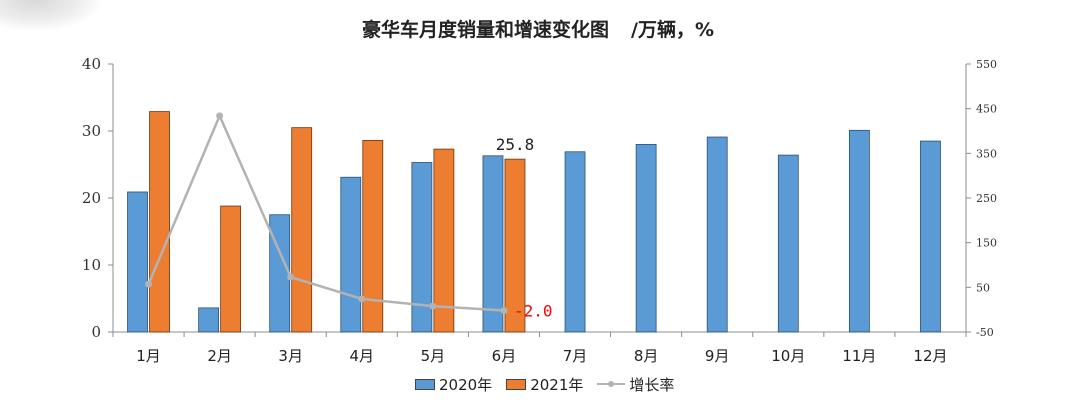 This screenshot has height=404, width=1076. Describe the element at coordinates (50, 15) in the screenshot. I see `corner-shade` at that location.